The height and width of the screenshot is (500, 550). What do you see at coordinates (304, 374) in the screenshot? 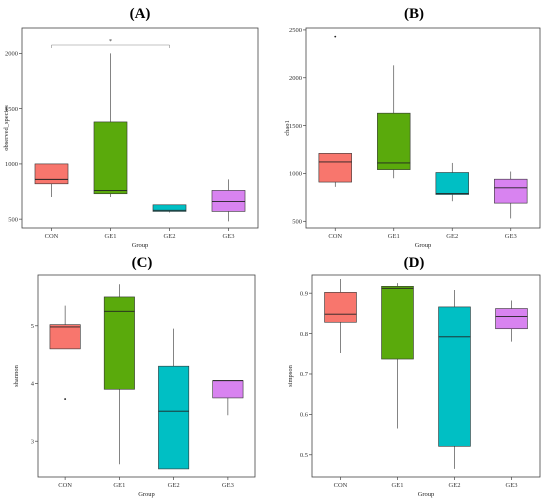
I see `y-tick-label: 0.7` at bounding box center [304, 374].